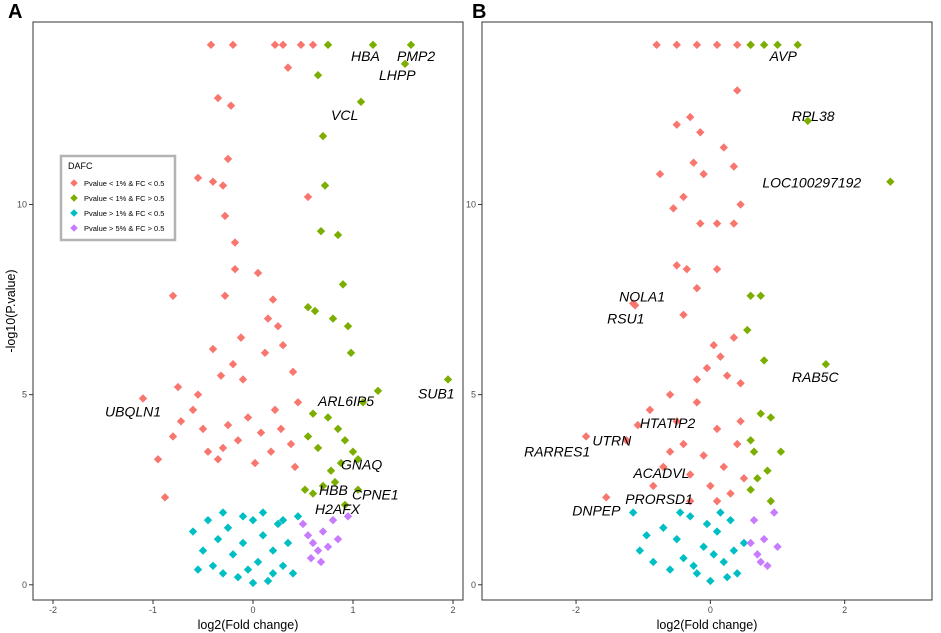 This screenshot has height=633, width=941. What do you see at coordinates (344, 115) in the screenshot?
I see `gene-label-vcl: VCL` at bounding box center [344, 115].